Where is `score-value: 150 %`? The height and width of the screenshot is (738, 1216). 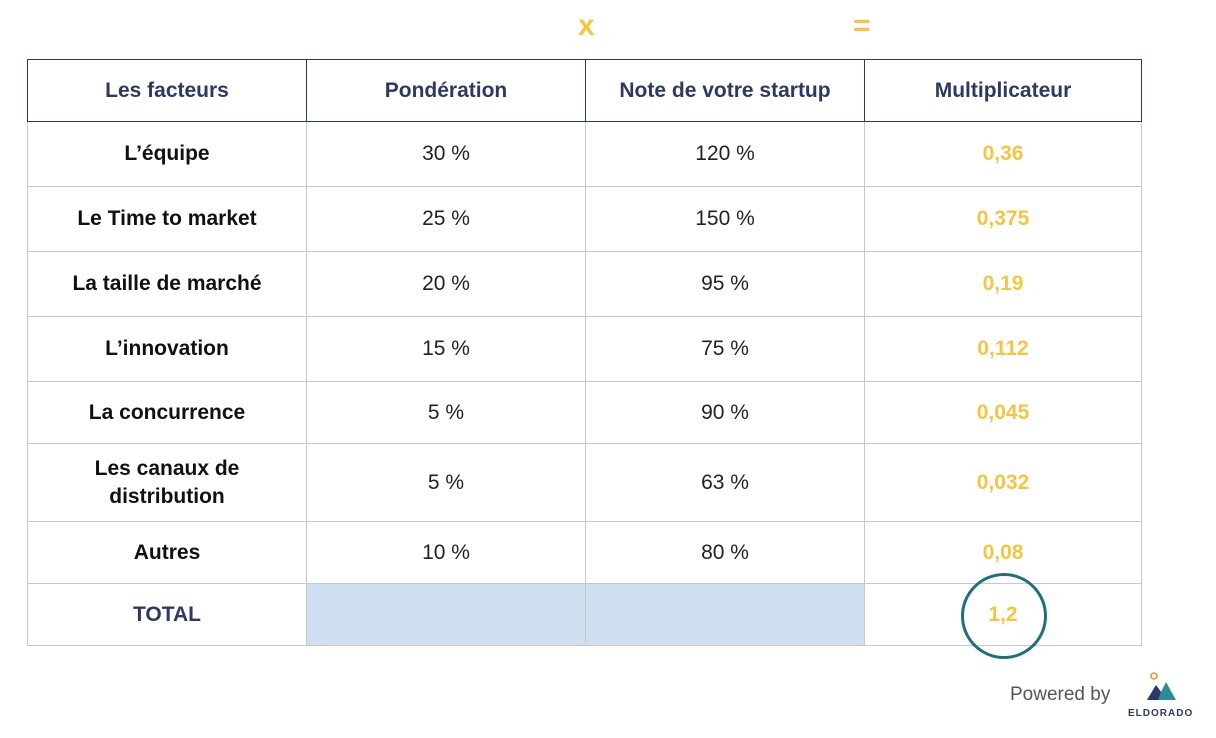
score-value: 150 % is located at coordinates (725, 219).